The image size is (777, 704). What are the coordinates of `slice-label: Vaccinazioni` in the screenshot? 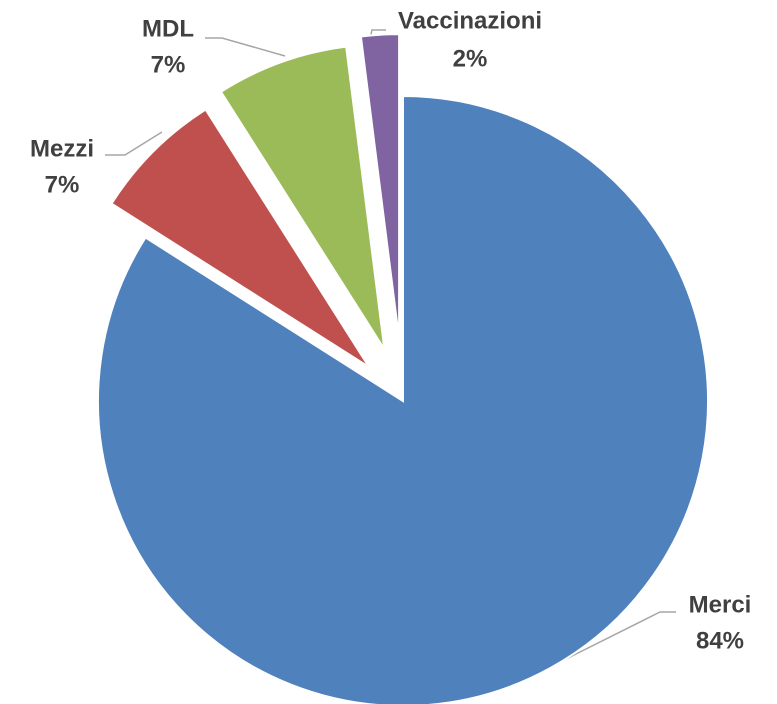 It's located at (470, 20).